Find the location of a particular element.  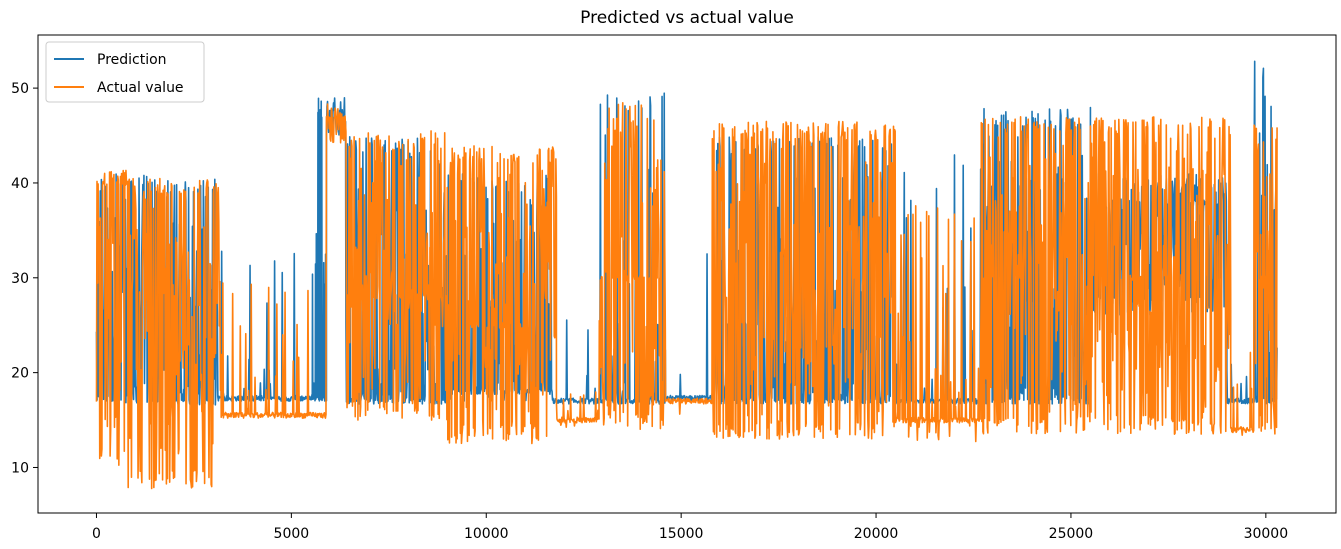

legend: Prediction Actual value is located at coordinates (125, 72).